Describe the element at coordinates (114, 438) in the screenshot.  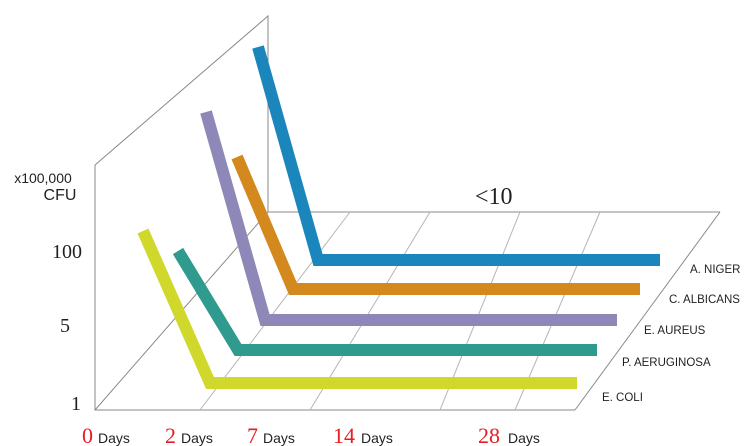
I see `x-tick-unit-0: Days` at that location.